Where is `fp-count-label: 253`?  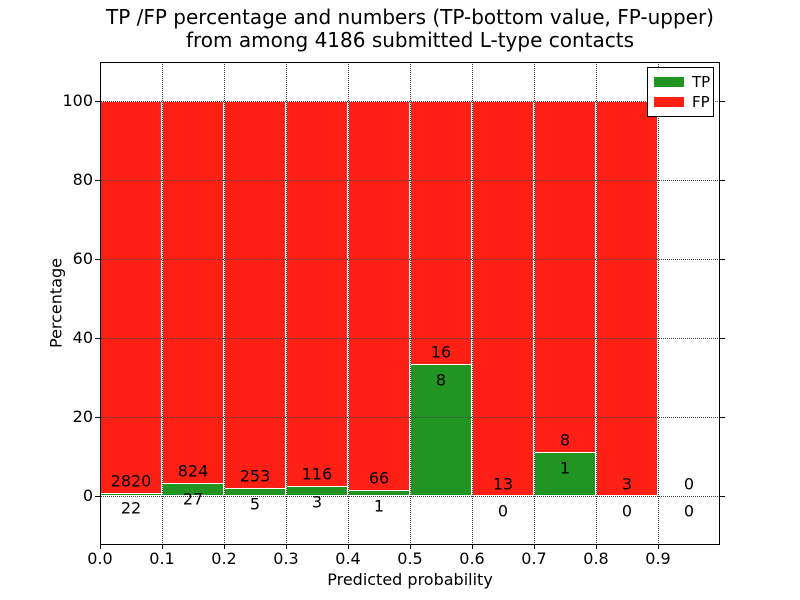 fp-count-label: 253 is located at coordinates (255, 476).